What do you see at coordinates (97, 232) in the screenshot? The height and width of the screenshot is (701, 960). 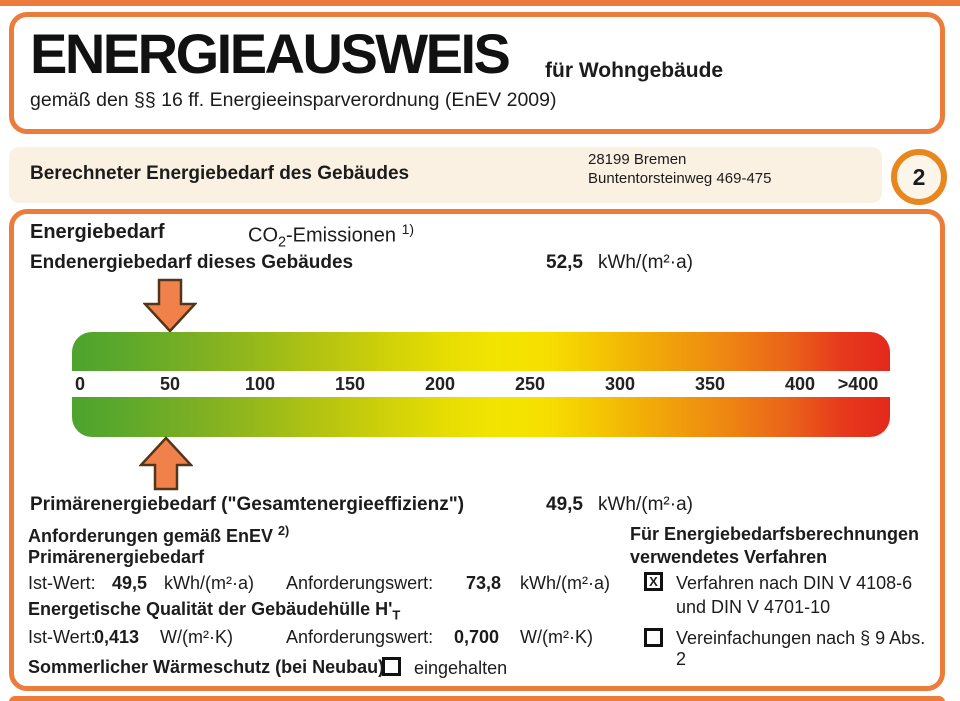 I see `panel-heading: Energiebedarf` at bounding box center [97, 232].